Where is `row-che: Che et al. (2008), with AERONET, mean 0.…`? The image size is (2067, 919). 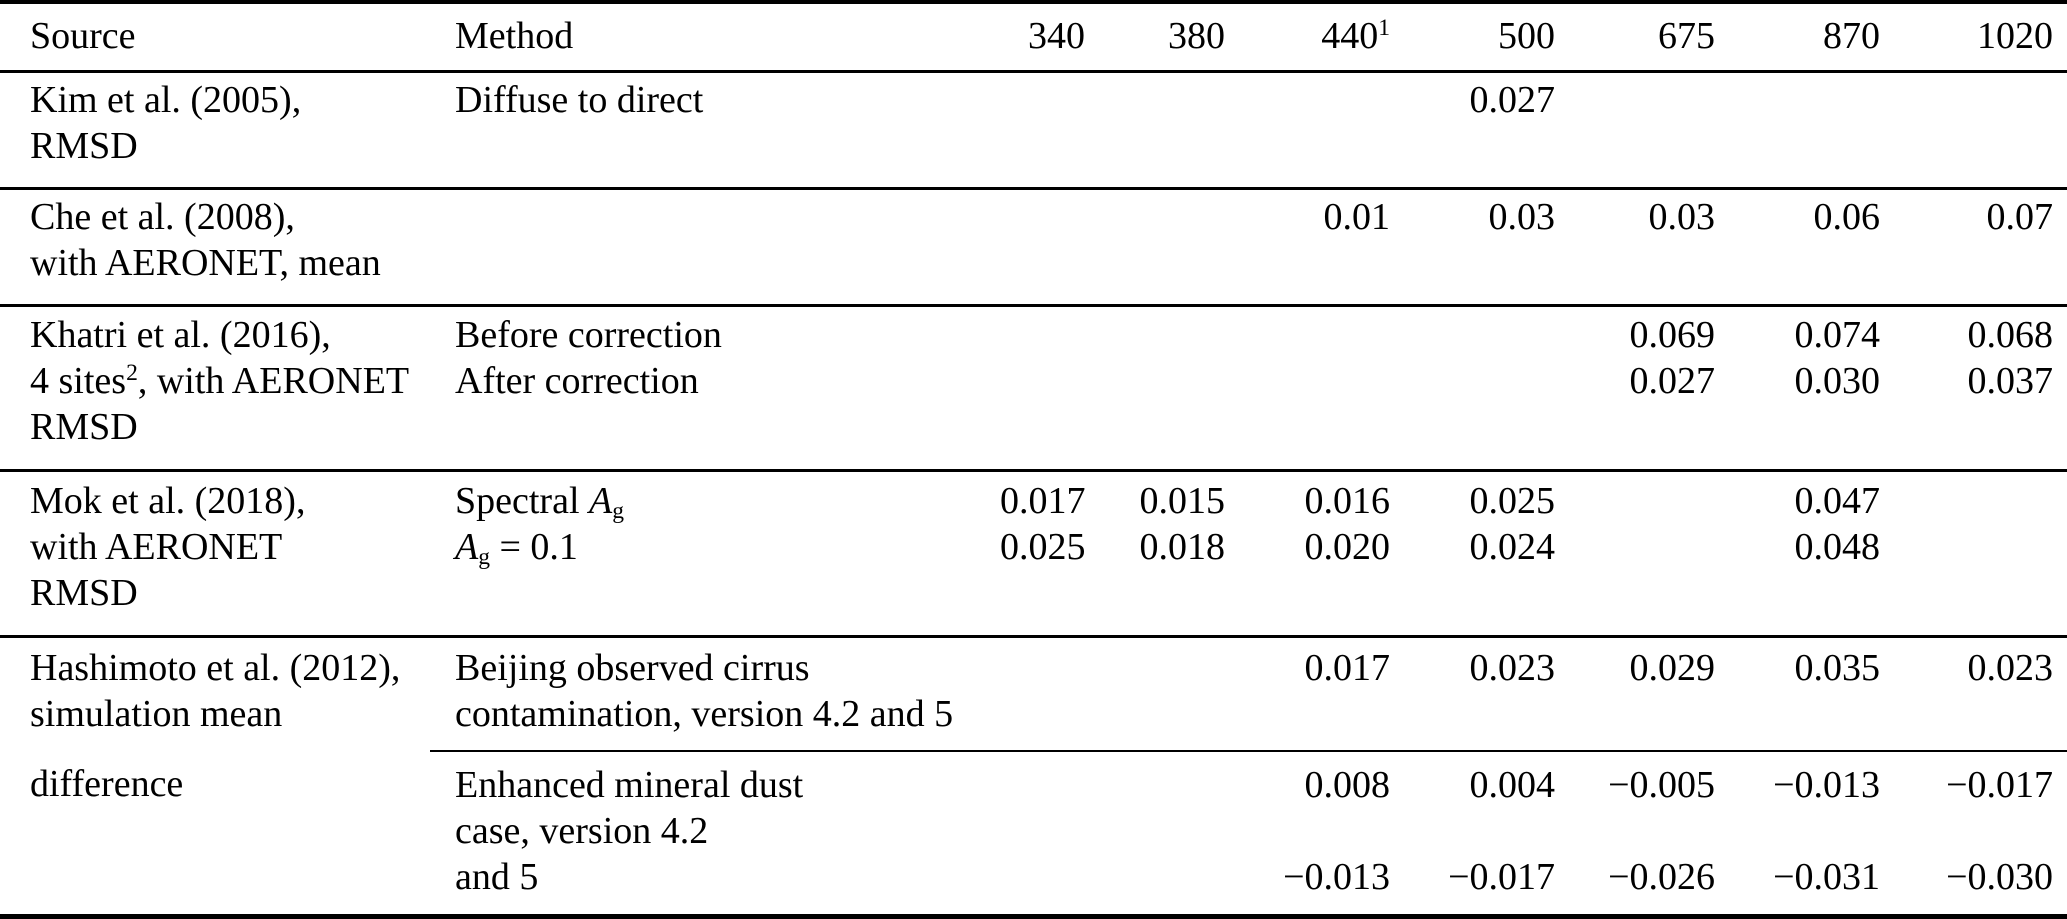
row-che: Che et al. (2008), with AERONET, mean 0.… is located at coordinates (1033, 247).